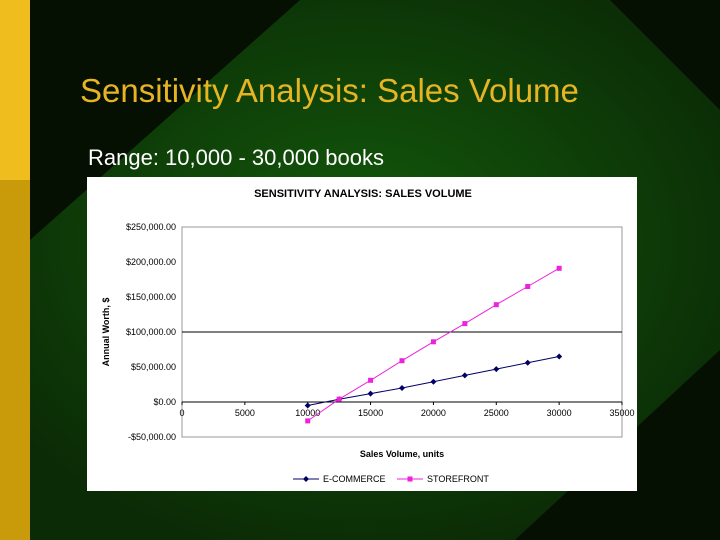 This screenshot has height=540, width=720. I want to click on y-tick-label: $200,000.00, so click(151, 262).